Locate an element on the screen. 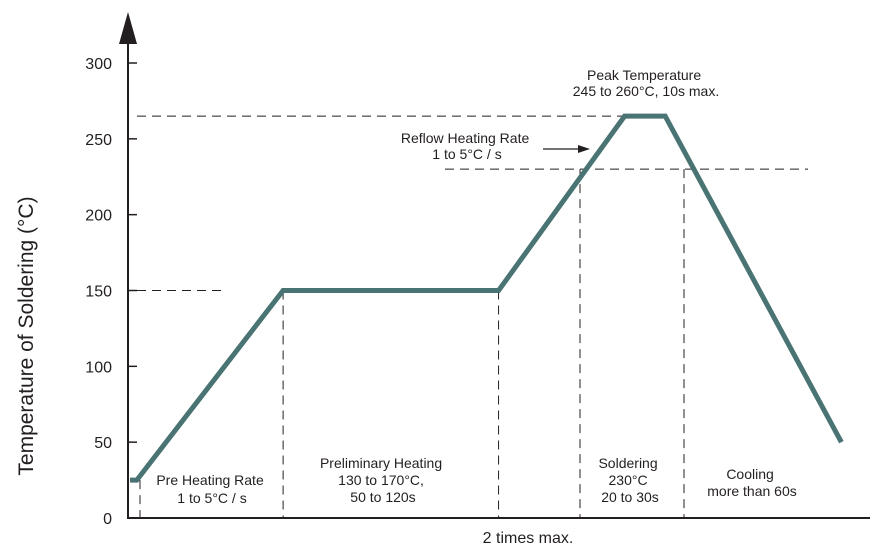 Image resolution: width=877 pixels, height=549 pixels. y-tick-label: 200 is located at coordinates (98, 216).